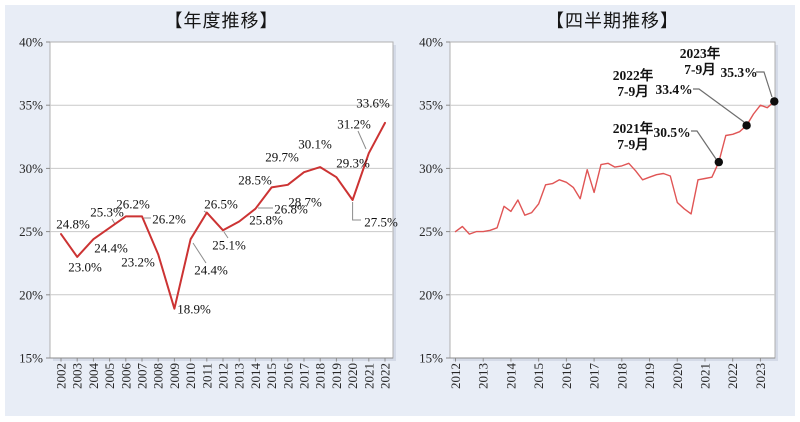 The width and height of the screenshot is (800, 422). What do you see at coordinates (291, 209) in the screenshot?
I see `data-label: 26.8%` at bounding box center [291, 209].